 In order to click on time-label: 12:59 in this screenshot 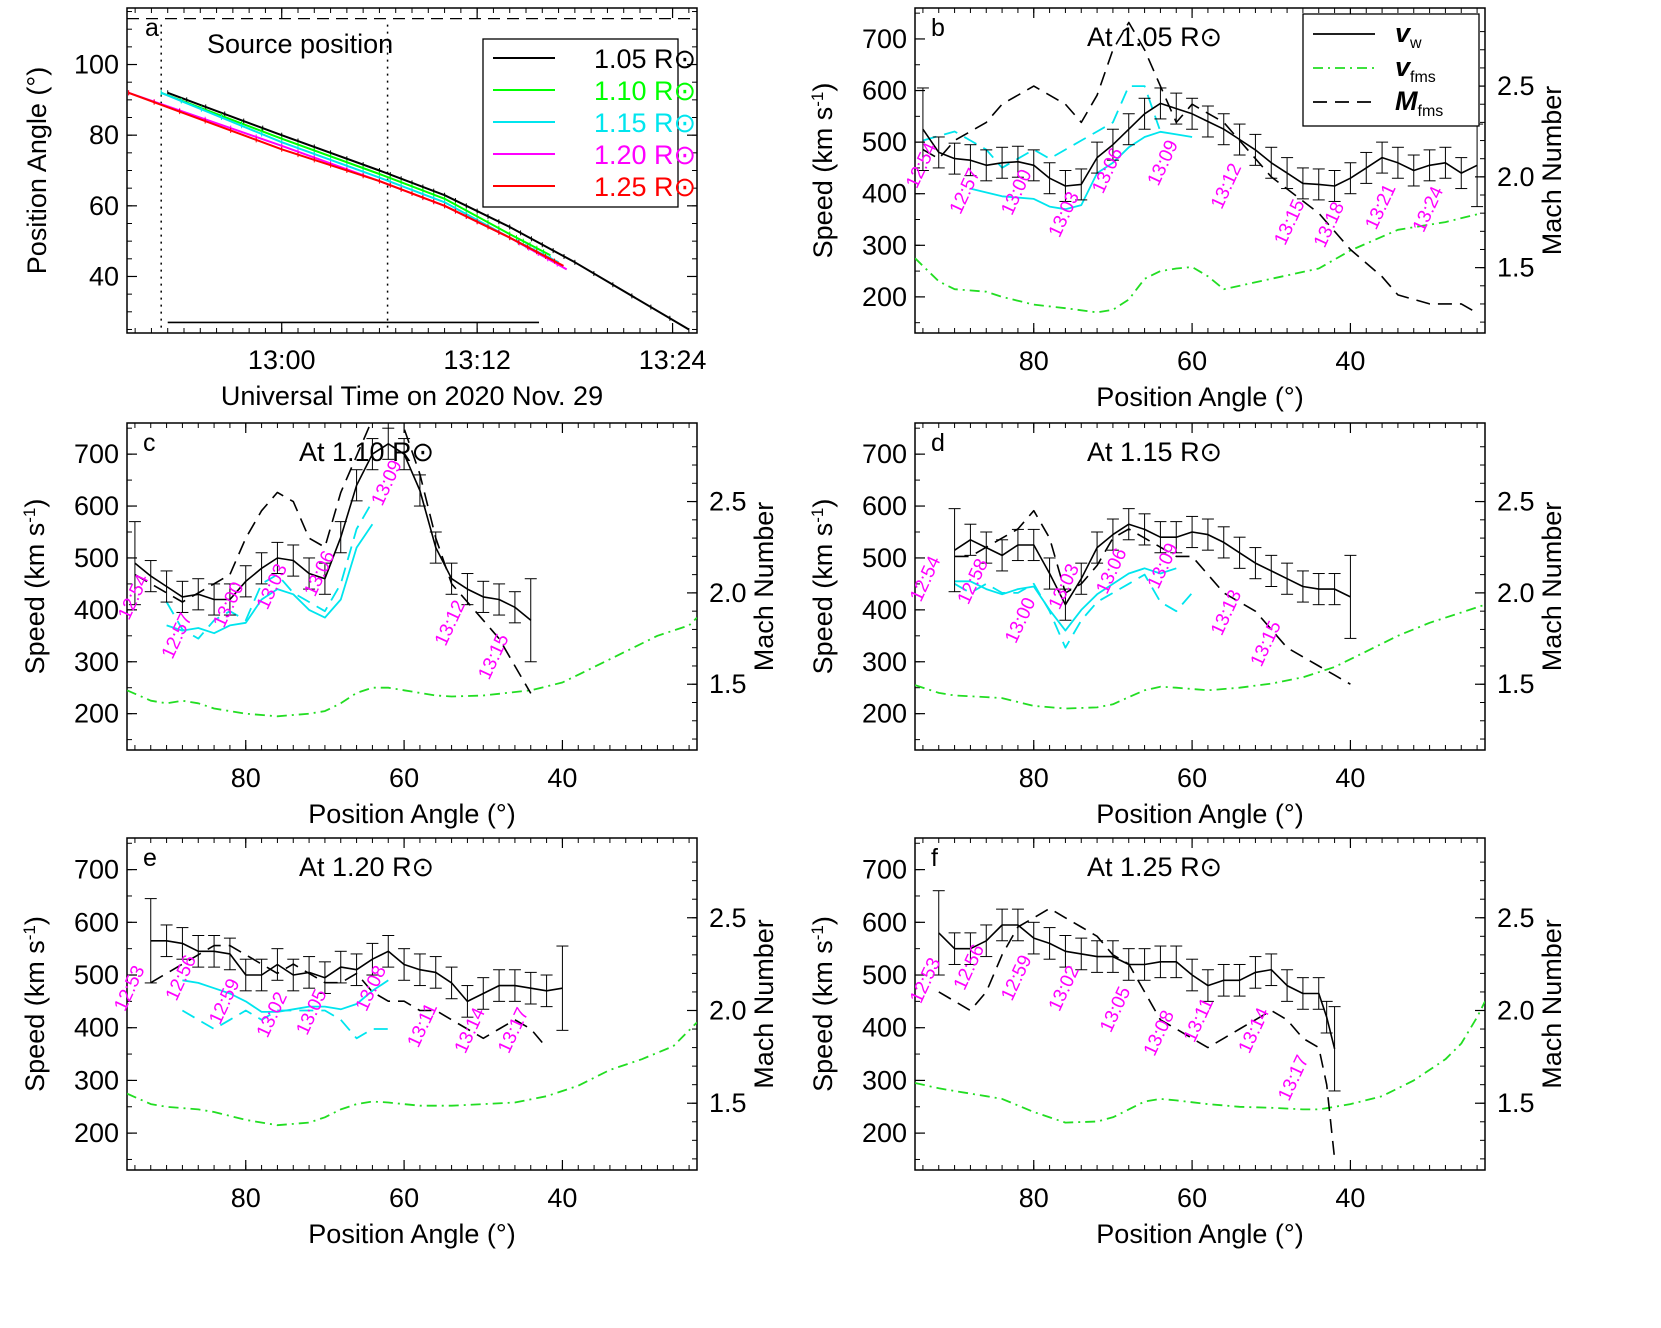, I will do `click(1016, 978)`.